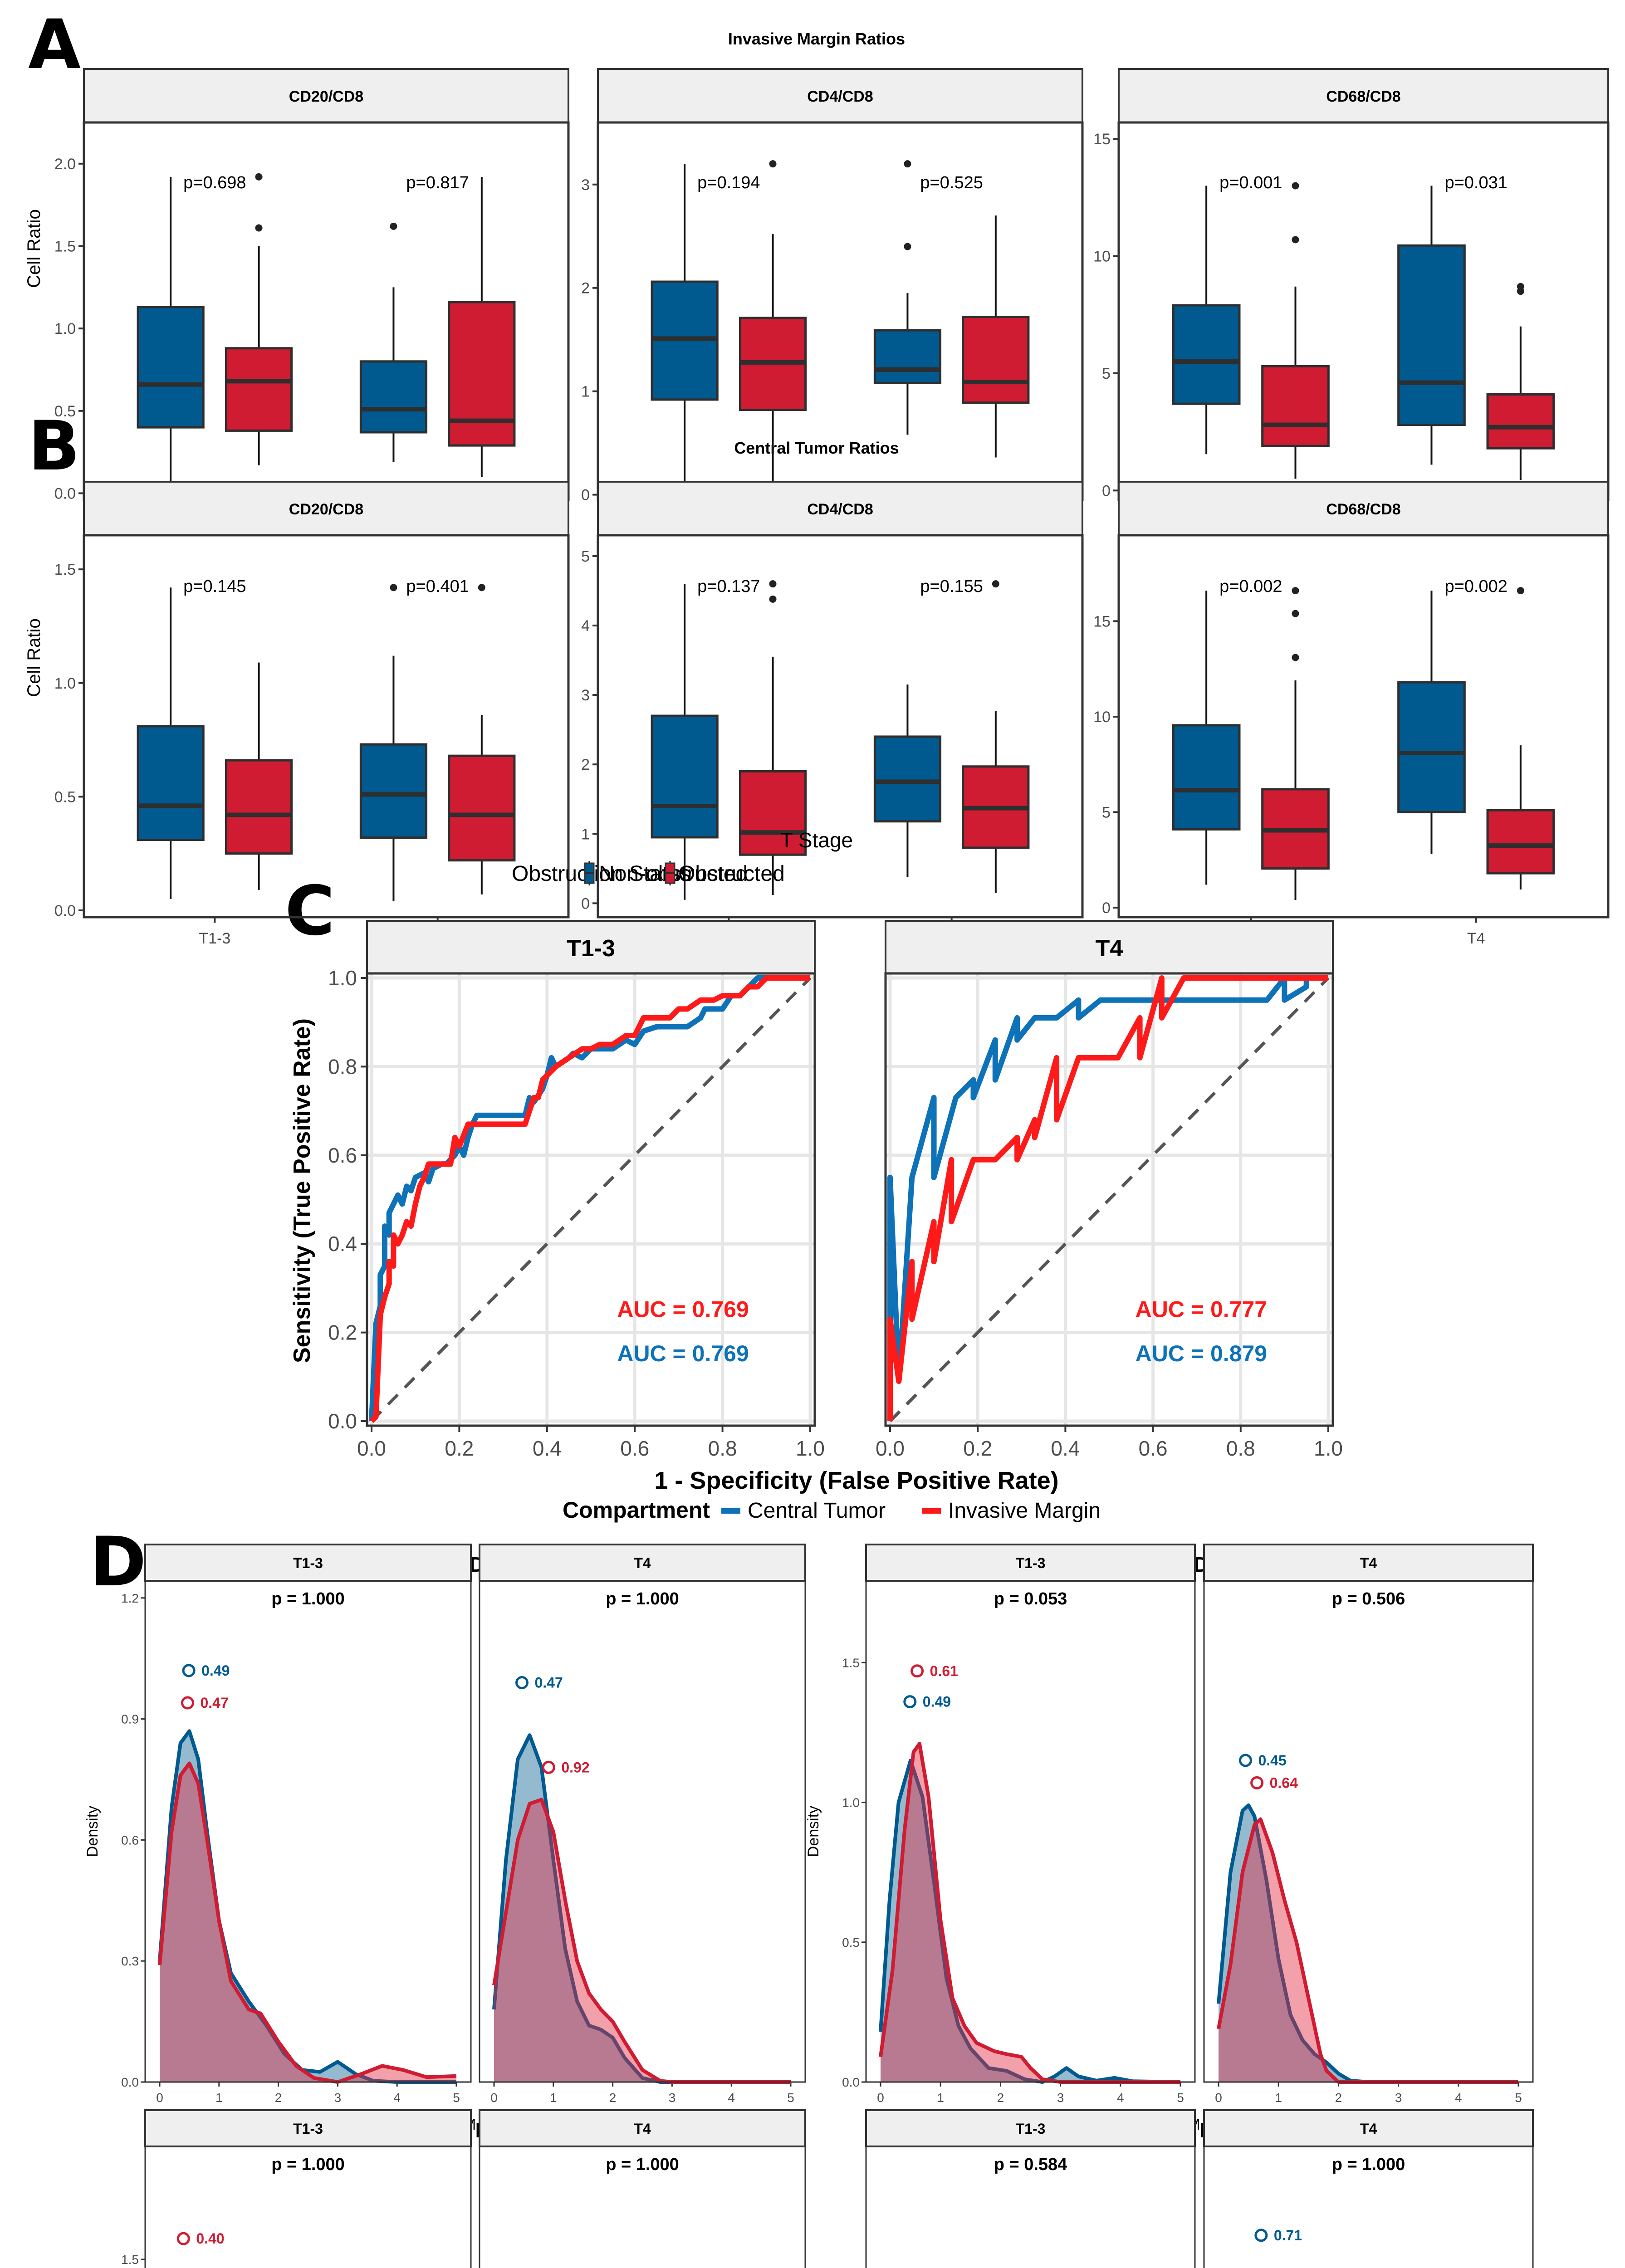 The width and height of the screenshot is (1625, 2268). I want to click on density-area-obstructed, so click(1030, 1913).